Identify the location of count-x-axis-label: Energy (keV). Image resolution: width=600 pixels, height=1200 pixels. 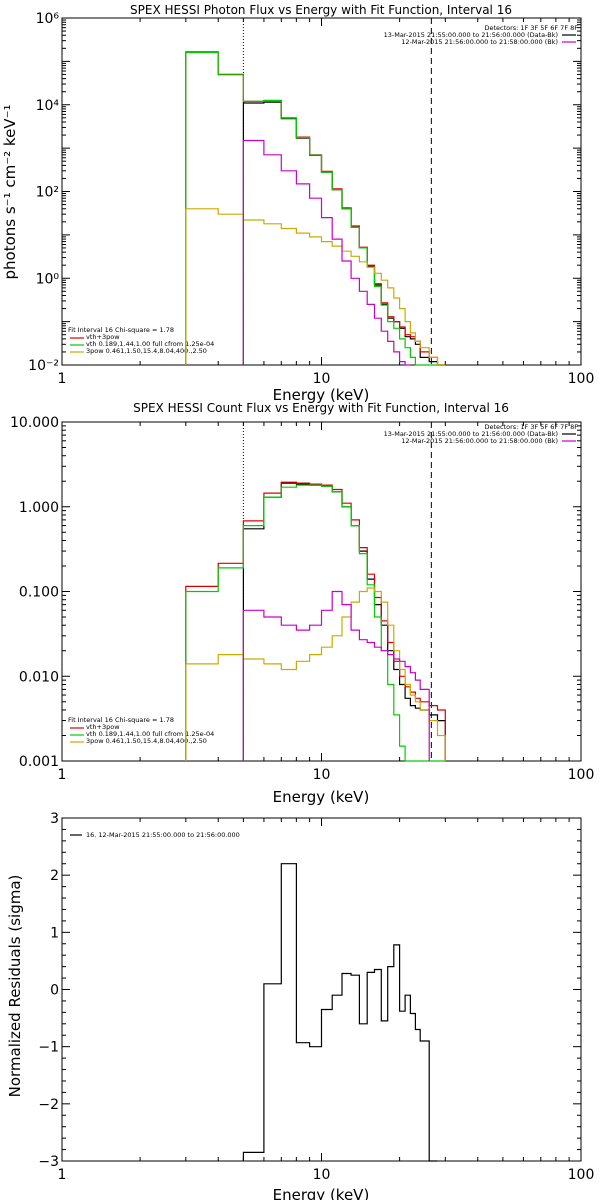
(321, 797).